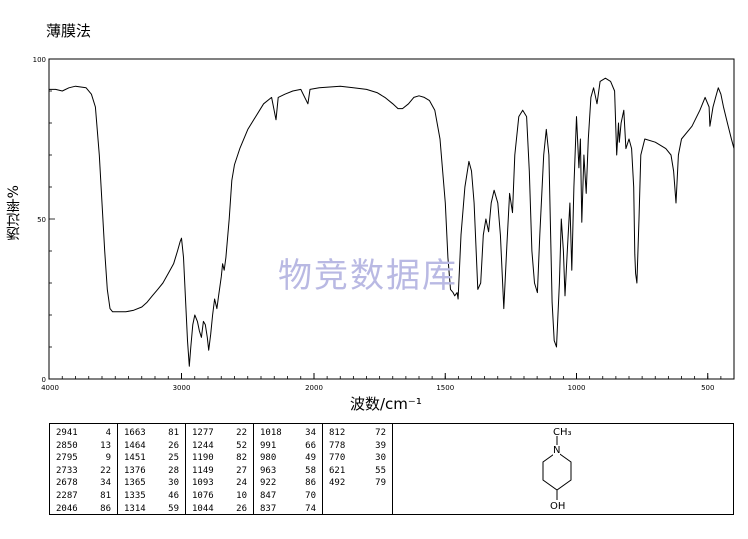  What do you see at coordinates (557, 468) in the screenshot?
I see `molecule-drawing` at bounding box center [557, 468].